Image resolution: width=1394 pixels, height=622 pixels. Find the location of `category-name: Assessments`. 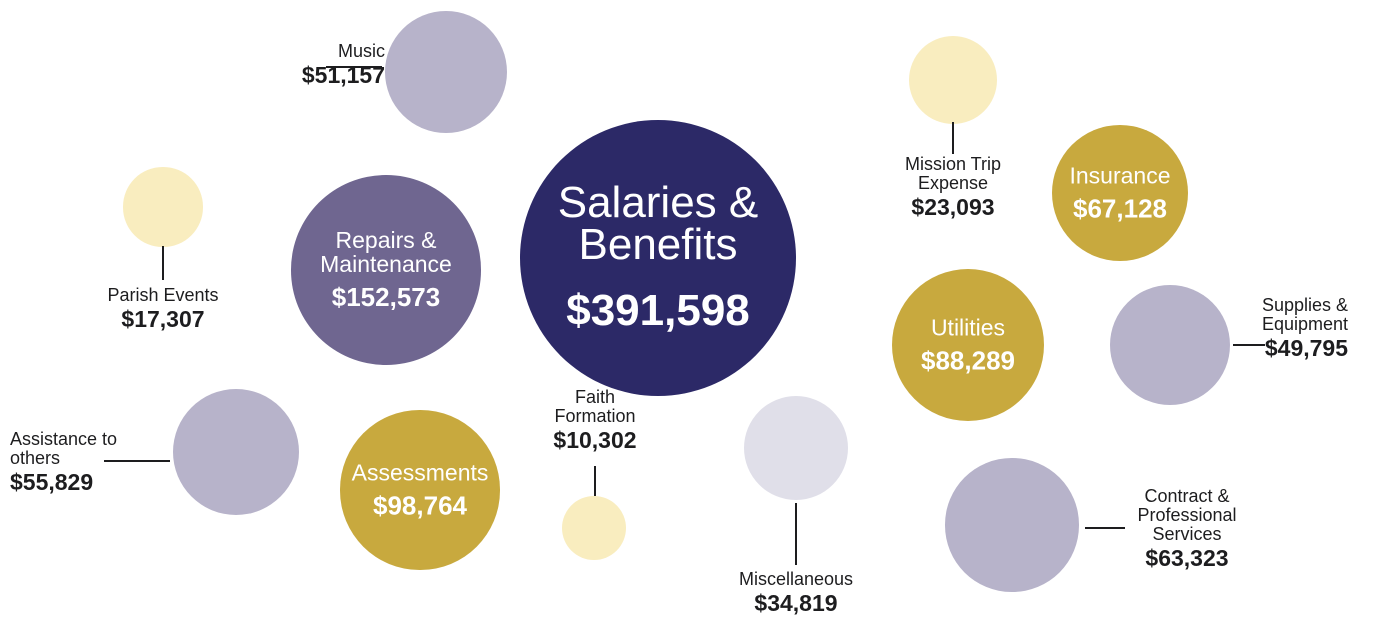

category-name: Assessments is located at coordinates (420, 472).